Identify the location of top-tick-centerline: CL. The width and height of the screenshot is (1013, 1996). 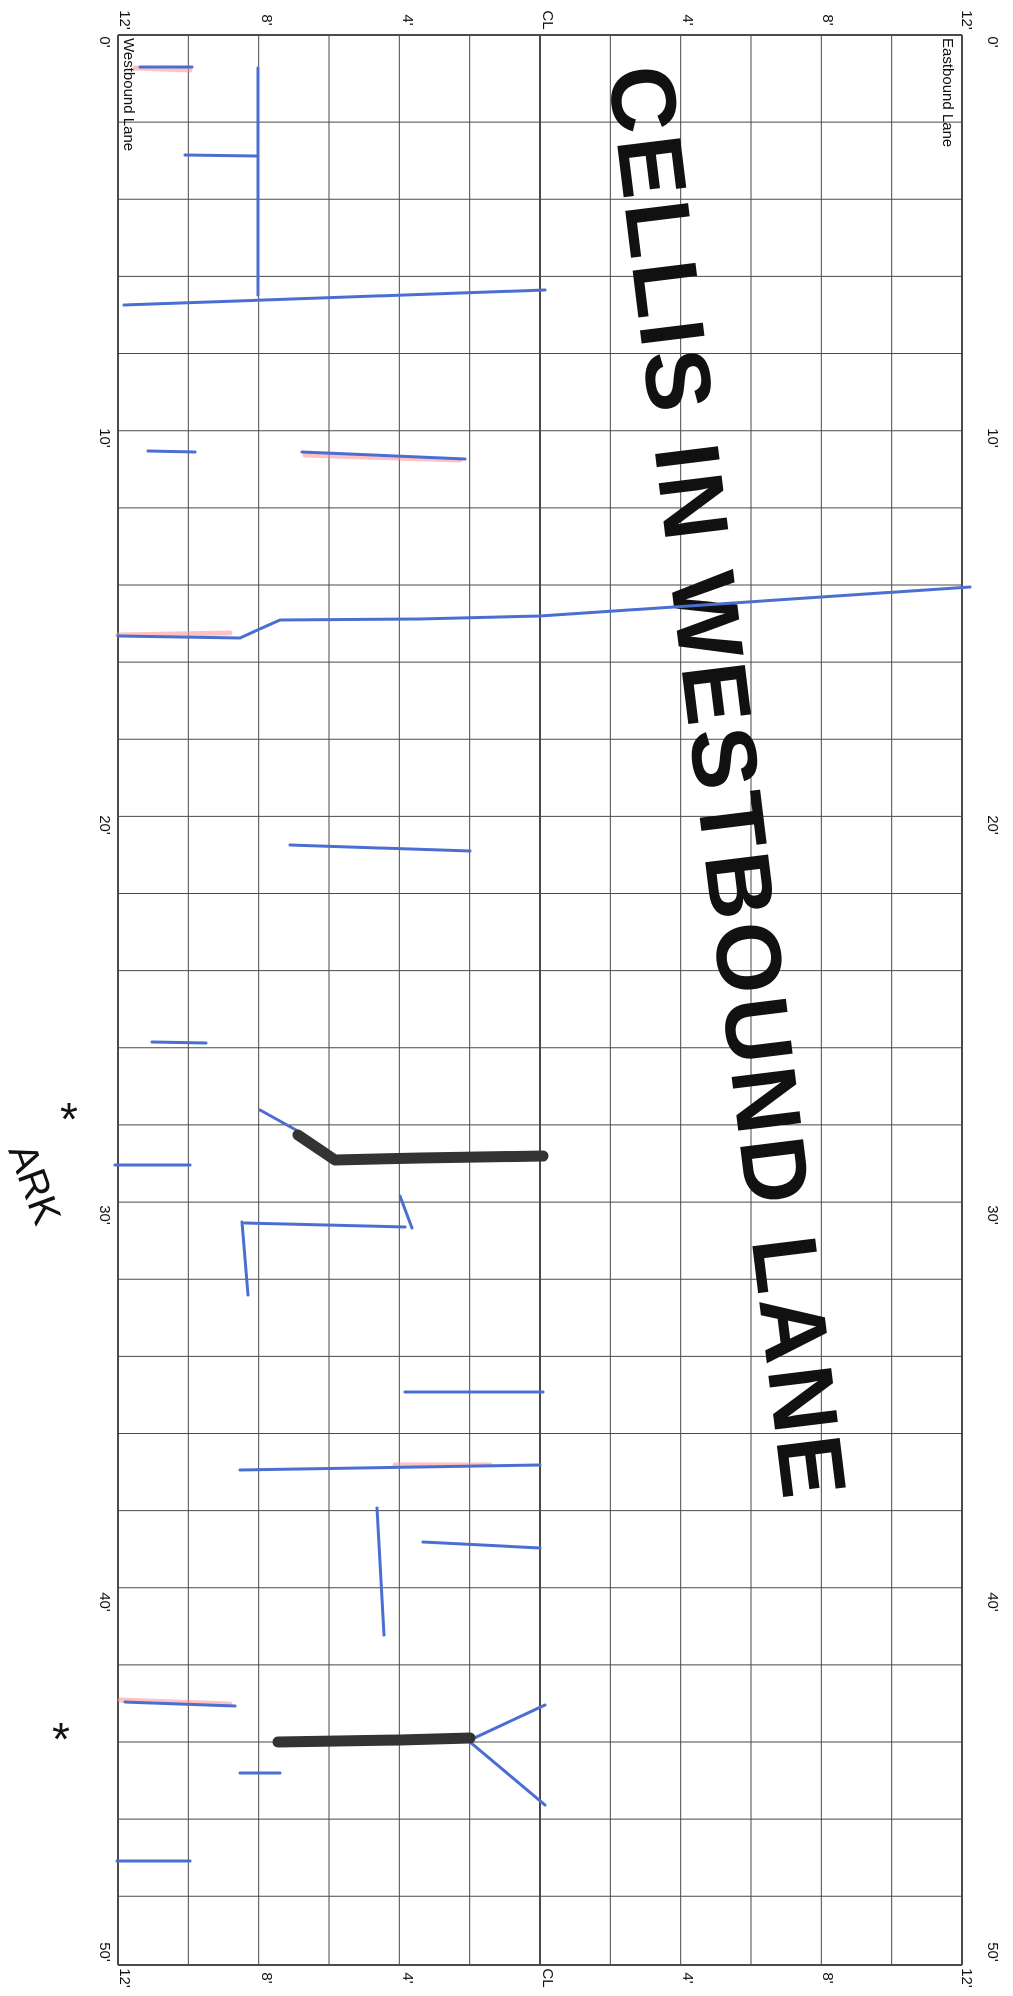
(547, 19).